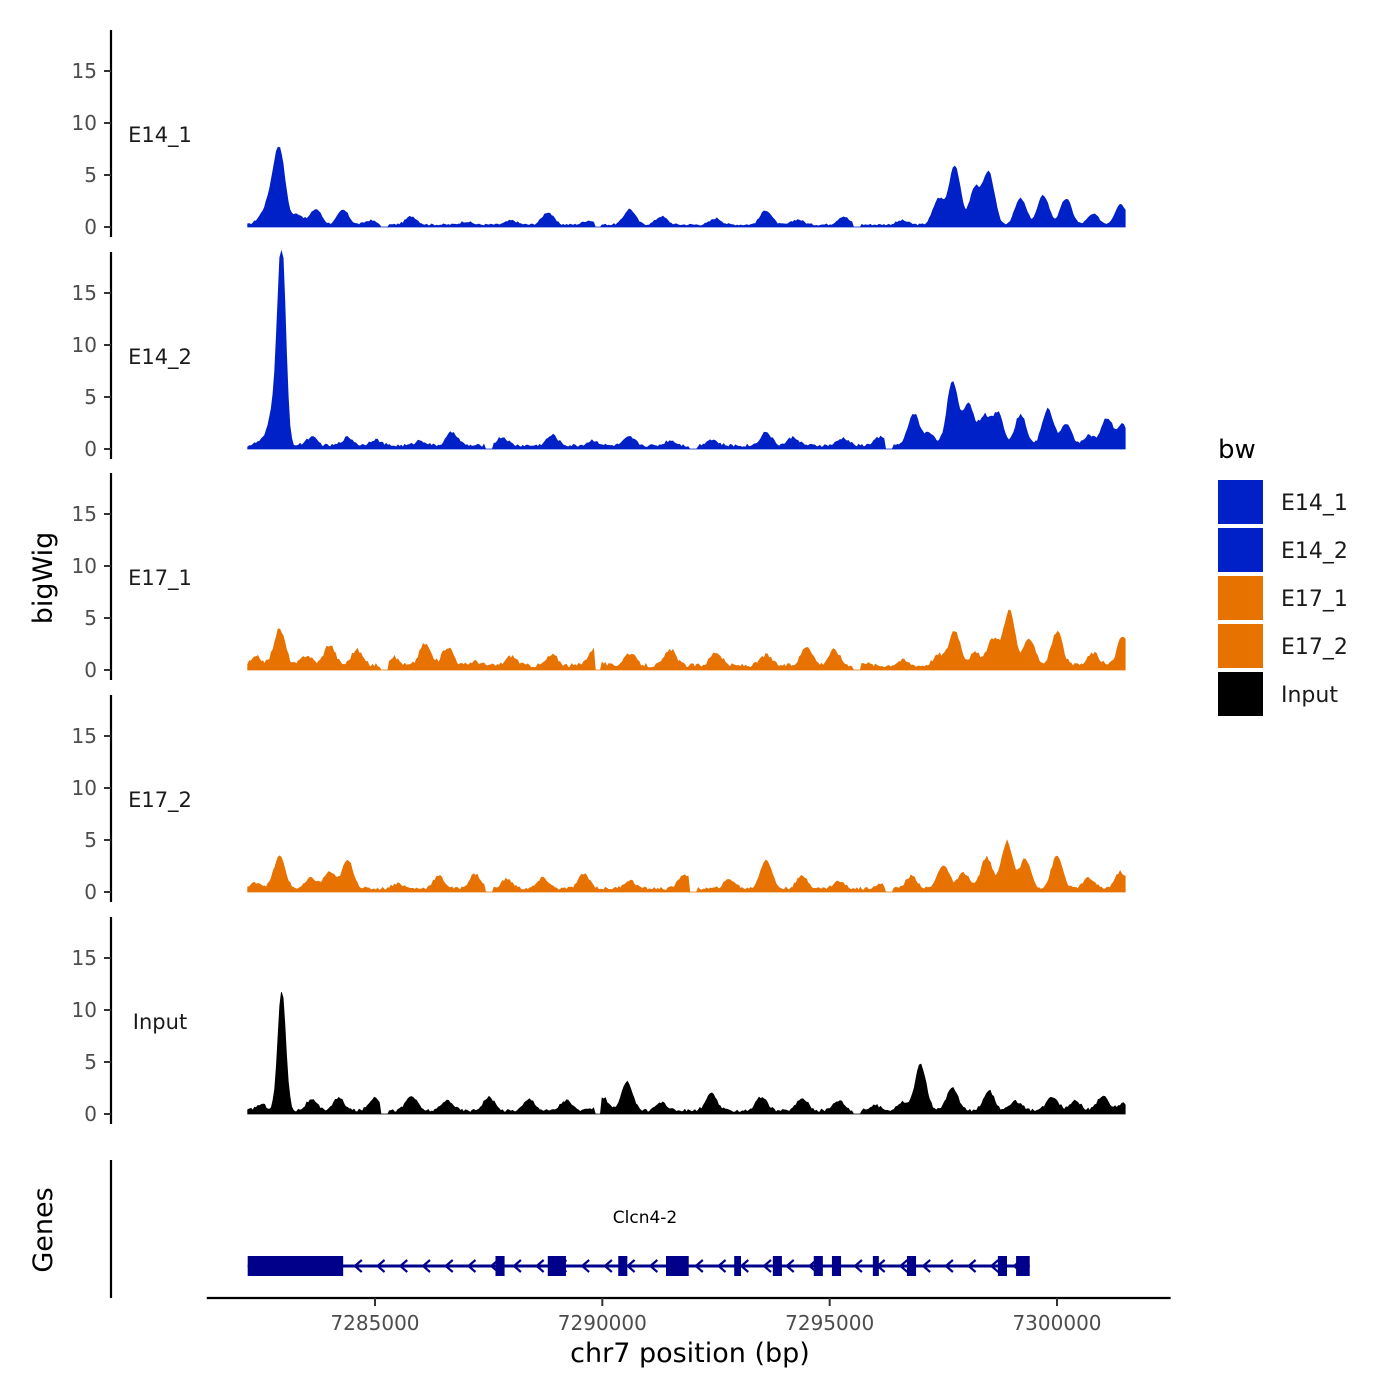  What do you see at coordinates (160, 800) in the screenshot?
I see `track-label: E17_2` at bounding box center [160, 800].